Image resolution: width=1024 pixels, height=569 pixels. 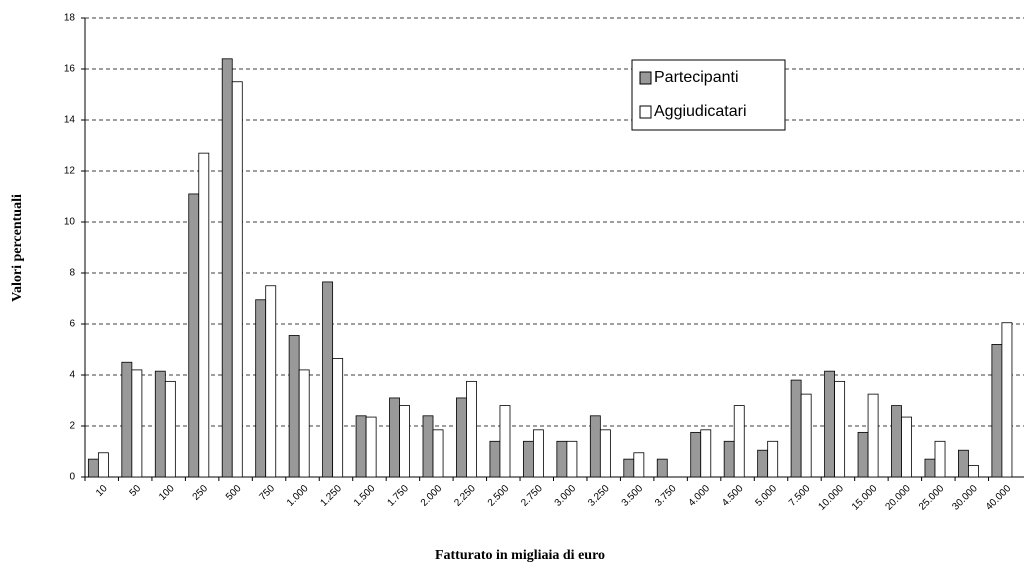 I want to click on x-tick-label: 7.500, so click(x=800, y=496).